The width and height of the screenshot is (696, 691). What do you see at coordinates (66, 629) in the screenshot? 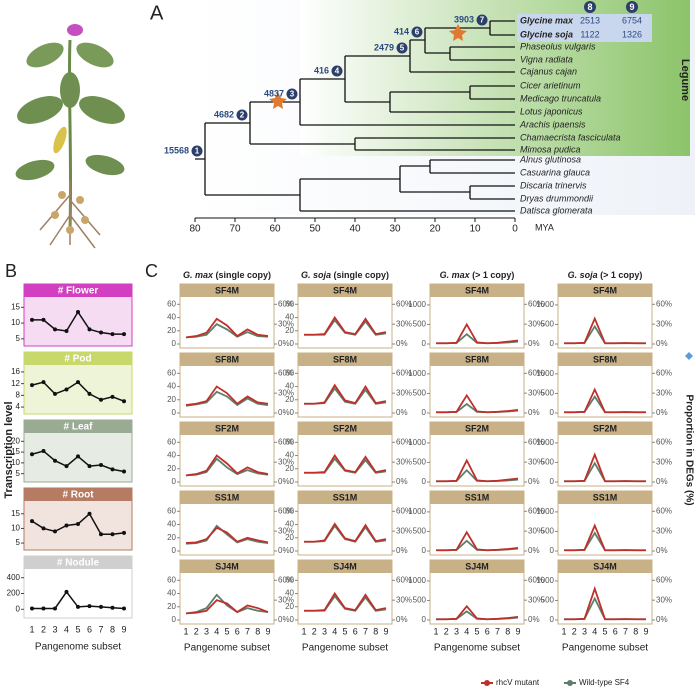
I see `x-tick-label: 4` at bounding box center [66, 629].